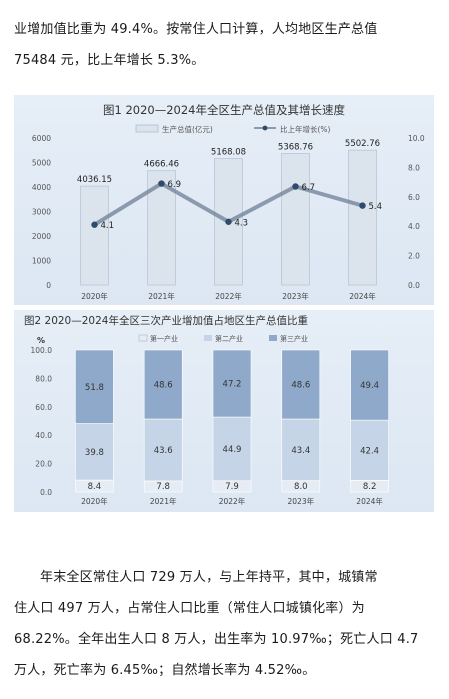 Image resolution: width=449 pixels, height=699 pixels. Describe the element at coordinates (165, 670) in the screenshot. I see `paragraph-line: 万人，死亡率为 6.45‰；自然增长率为 4.52‰。` at that location.